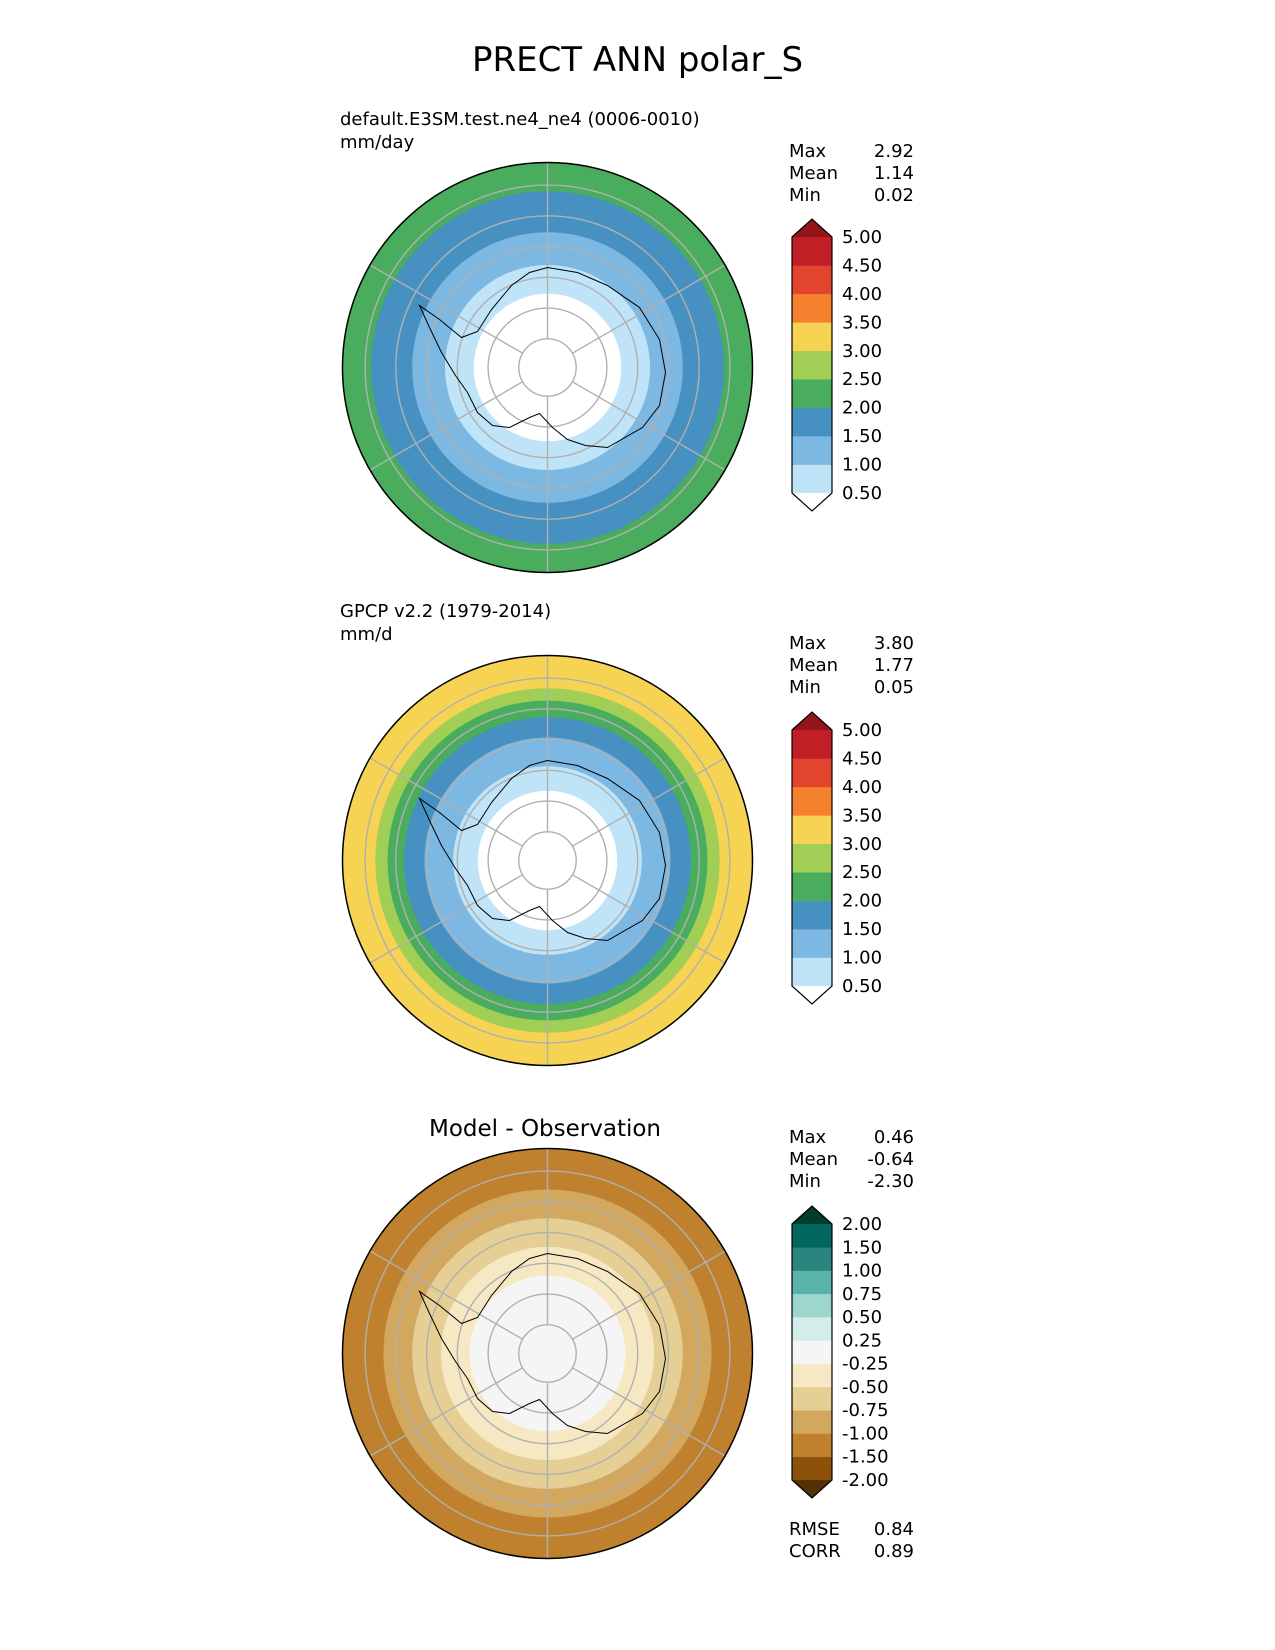 The image size is (1275, 1650). I want to click on difference-stats: Max 0.46 Mean -0.64 Min -2.30, so click(851, 1160).